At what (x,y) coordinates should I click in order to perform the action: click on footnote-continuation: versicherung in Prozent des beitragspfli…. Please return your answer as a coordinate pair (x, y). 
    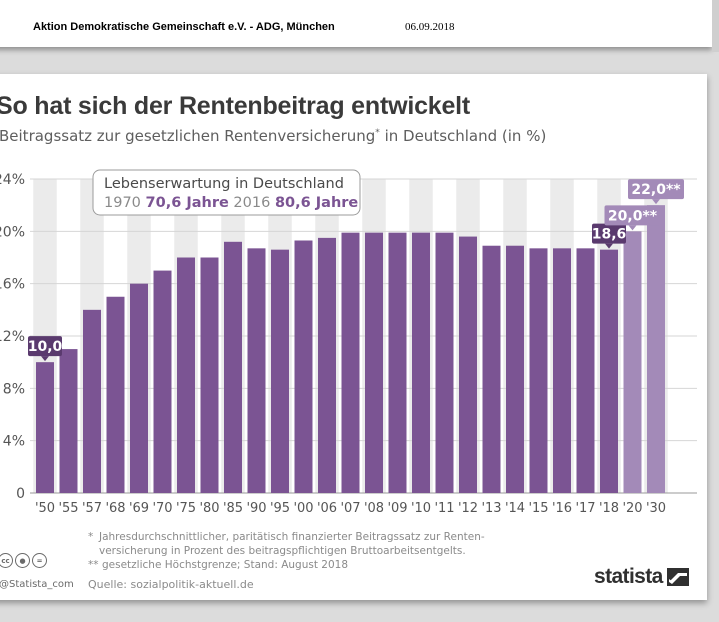
    Looking at the image, I should click on (282, 551).